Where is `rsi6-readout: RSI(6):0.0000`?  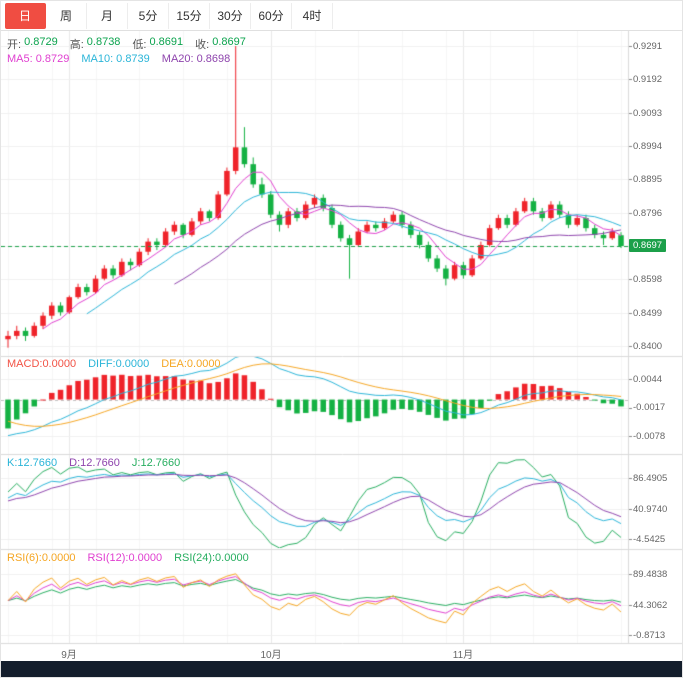
rsi6-readout: RSI(6):0.0000 is located at coordinates (41, 558).